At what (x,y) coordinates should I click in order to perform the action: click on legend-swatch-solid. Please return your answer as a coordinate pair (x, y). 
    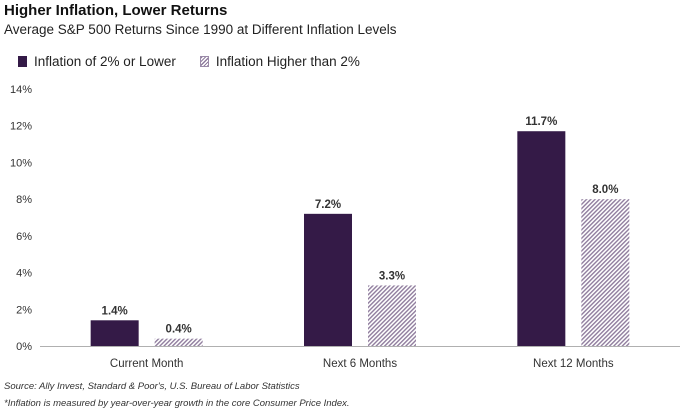
    Looking at the image, I should click on (22, 61).